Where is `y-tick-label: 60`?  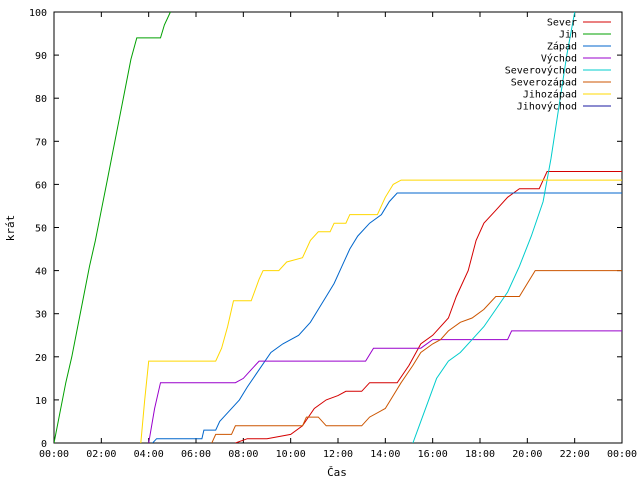 y-tick-label: 60 is located at coordinates (41, 185).